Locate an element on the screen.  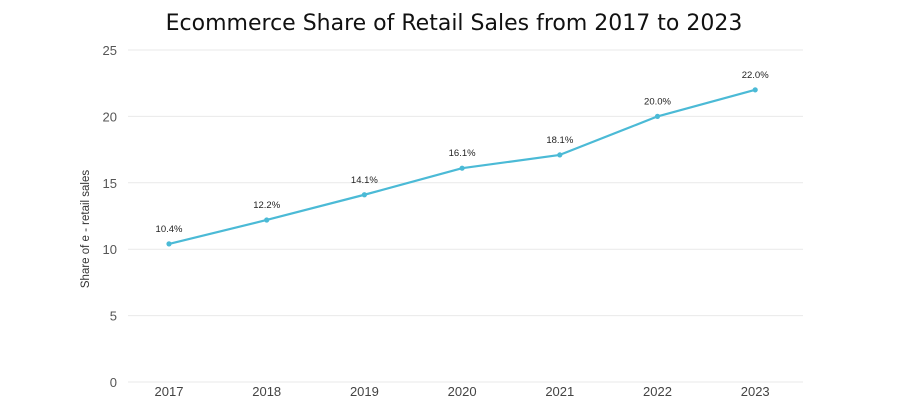
y-axis-label: Share of e - retail sales is located at coordinates (86, 229).